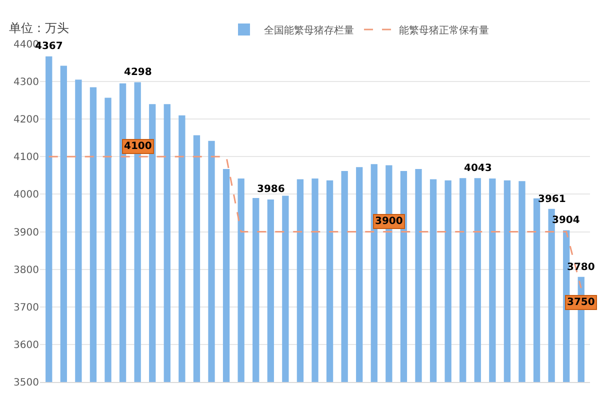 The height and width of the screenshot is (400, 600). What do you see at coordinates (26, 308) in the screenshot?
I see `y-tick-label: 3700` at bounding box center [26, 308].